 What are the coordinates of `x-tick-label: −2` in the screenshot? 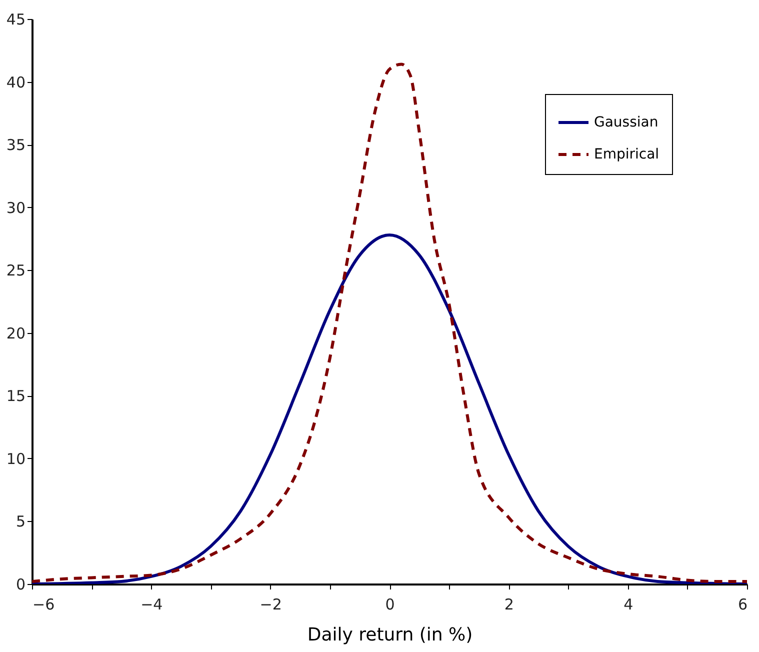 It's located at (271, 605).